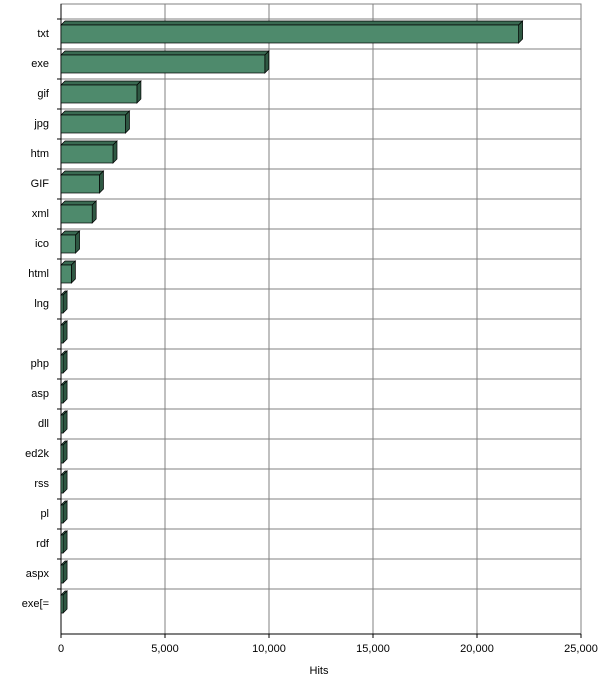 Image resolution: width=600 pixels, height=694 pixels. What do you see at coordinates (35, 604) in the screenshot?
I see `y-tick-label: exe[=` at bounding box center [35, 604].